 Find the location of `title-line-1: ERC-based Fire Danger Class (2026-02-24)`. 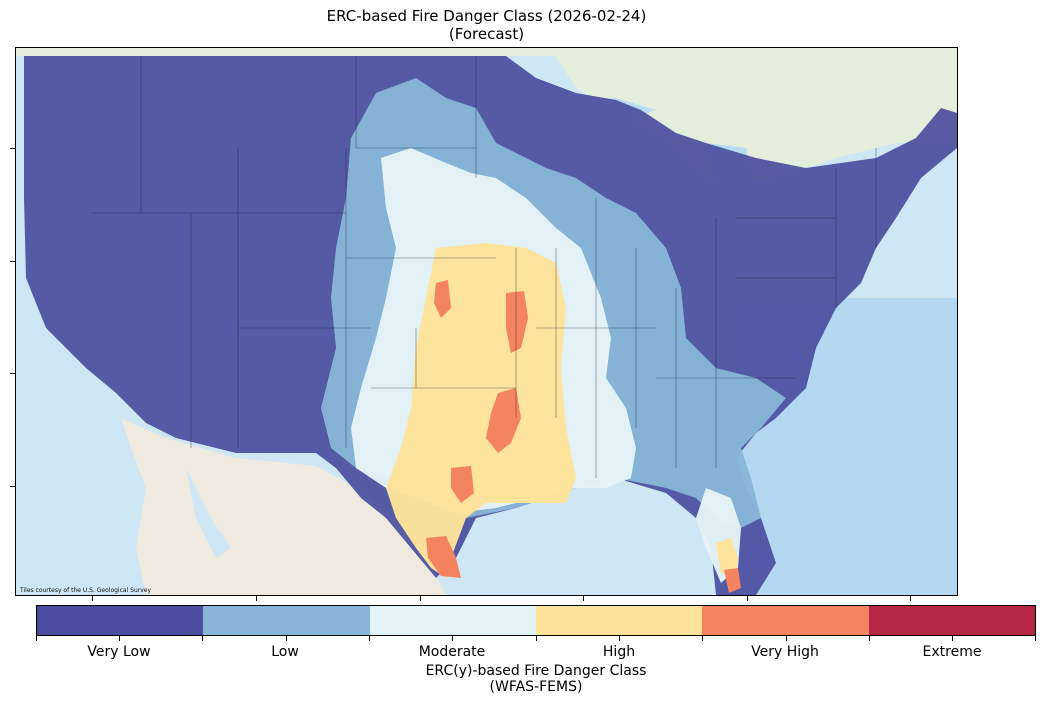

title-line-1: ERC-based Fire Danger Class (2026-02-24) is located at coordinates (486, 16).